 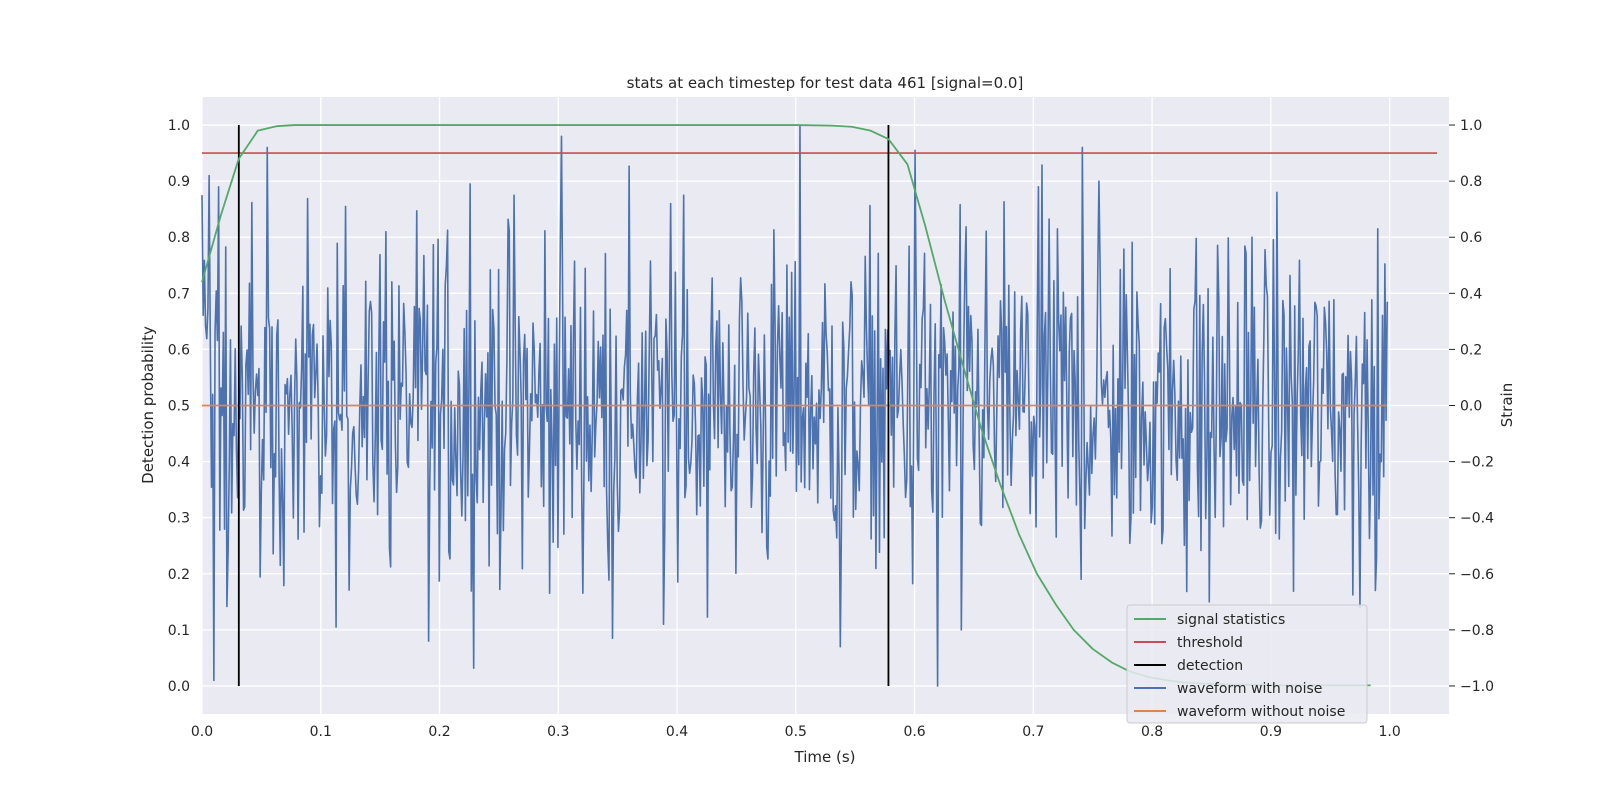 I want to click on legend-label-clean: waveform without noise, so click(x=1261, y=712).